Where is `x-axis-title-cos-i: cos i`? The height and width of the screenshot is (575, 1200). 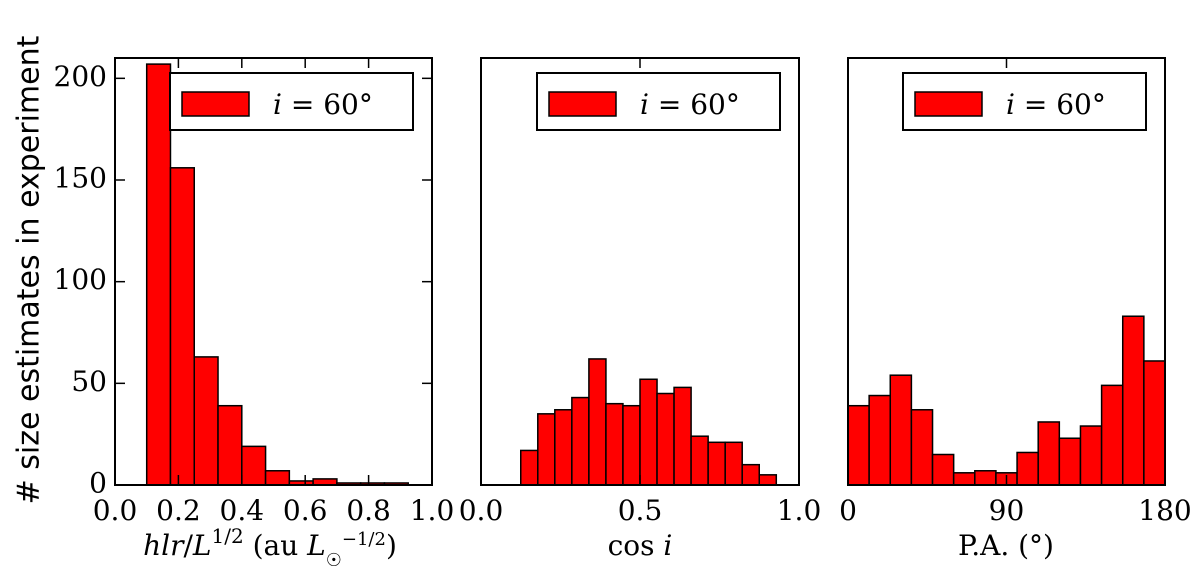 x-axis-title-cos-i: cos i is located at coordinates (640, 545).